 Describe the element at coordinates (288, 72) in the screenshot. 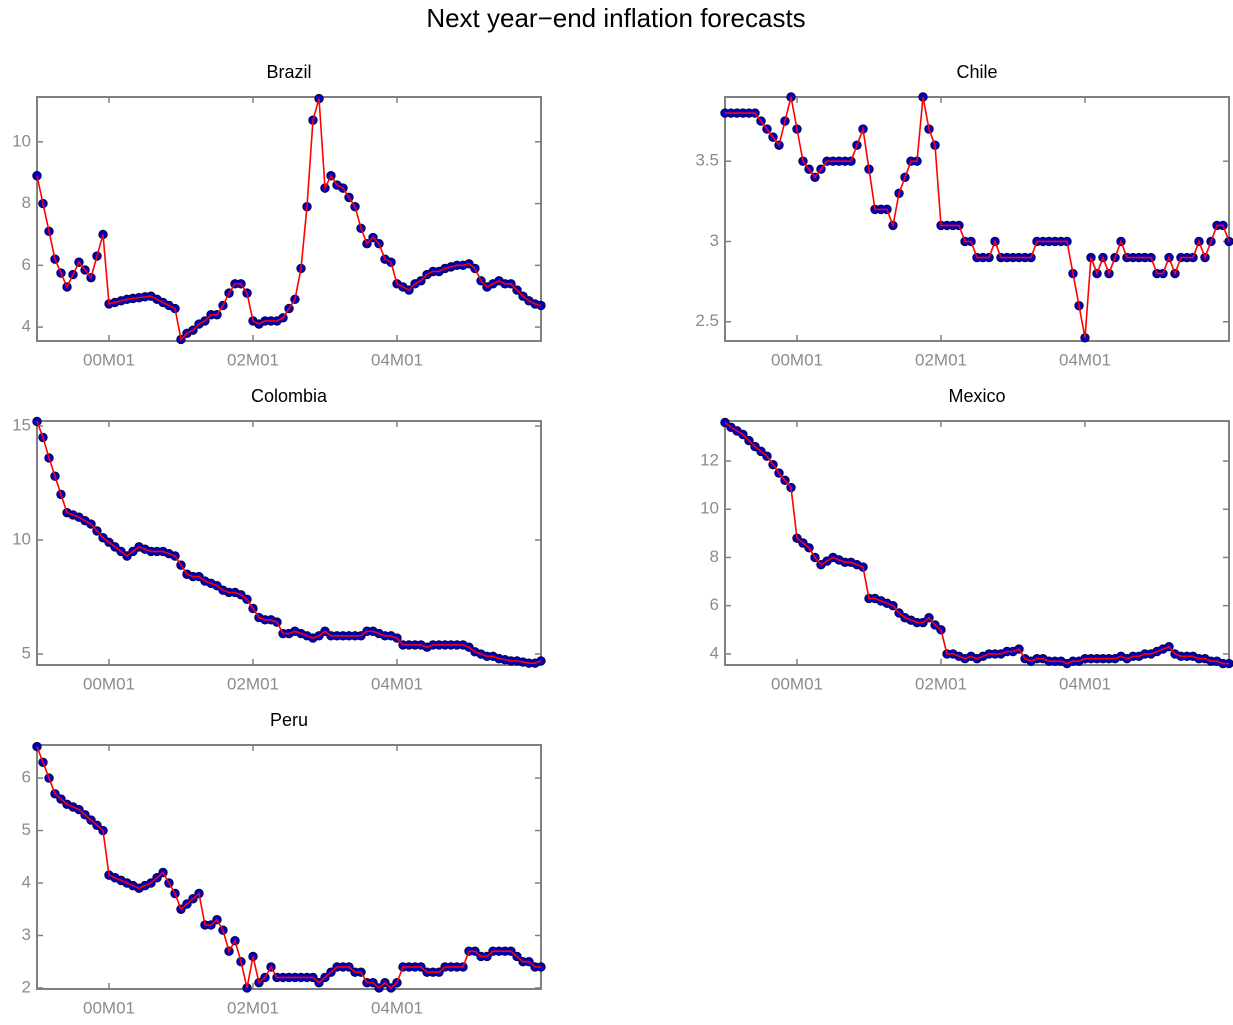

I see `panel-title: Brazil` at that location.